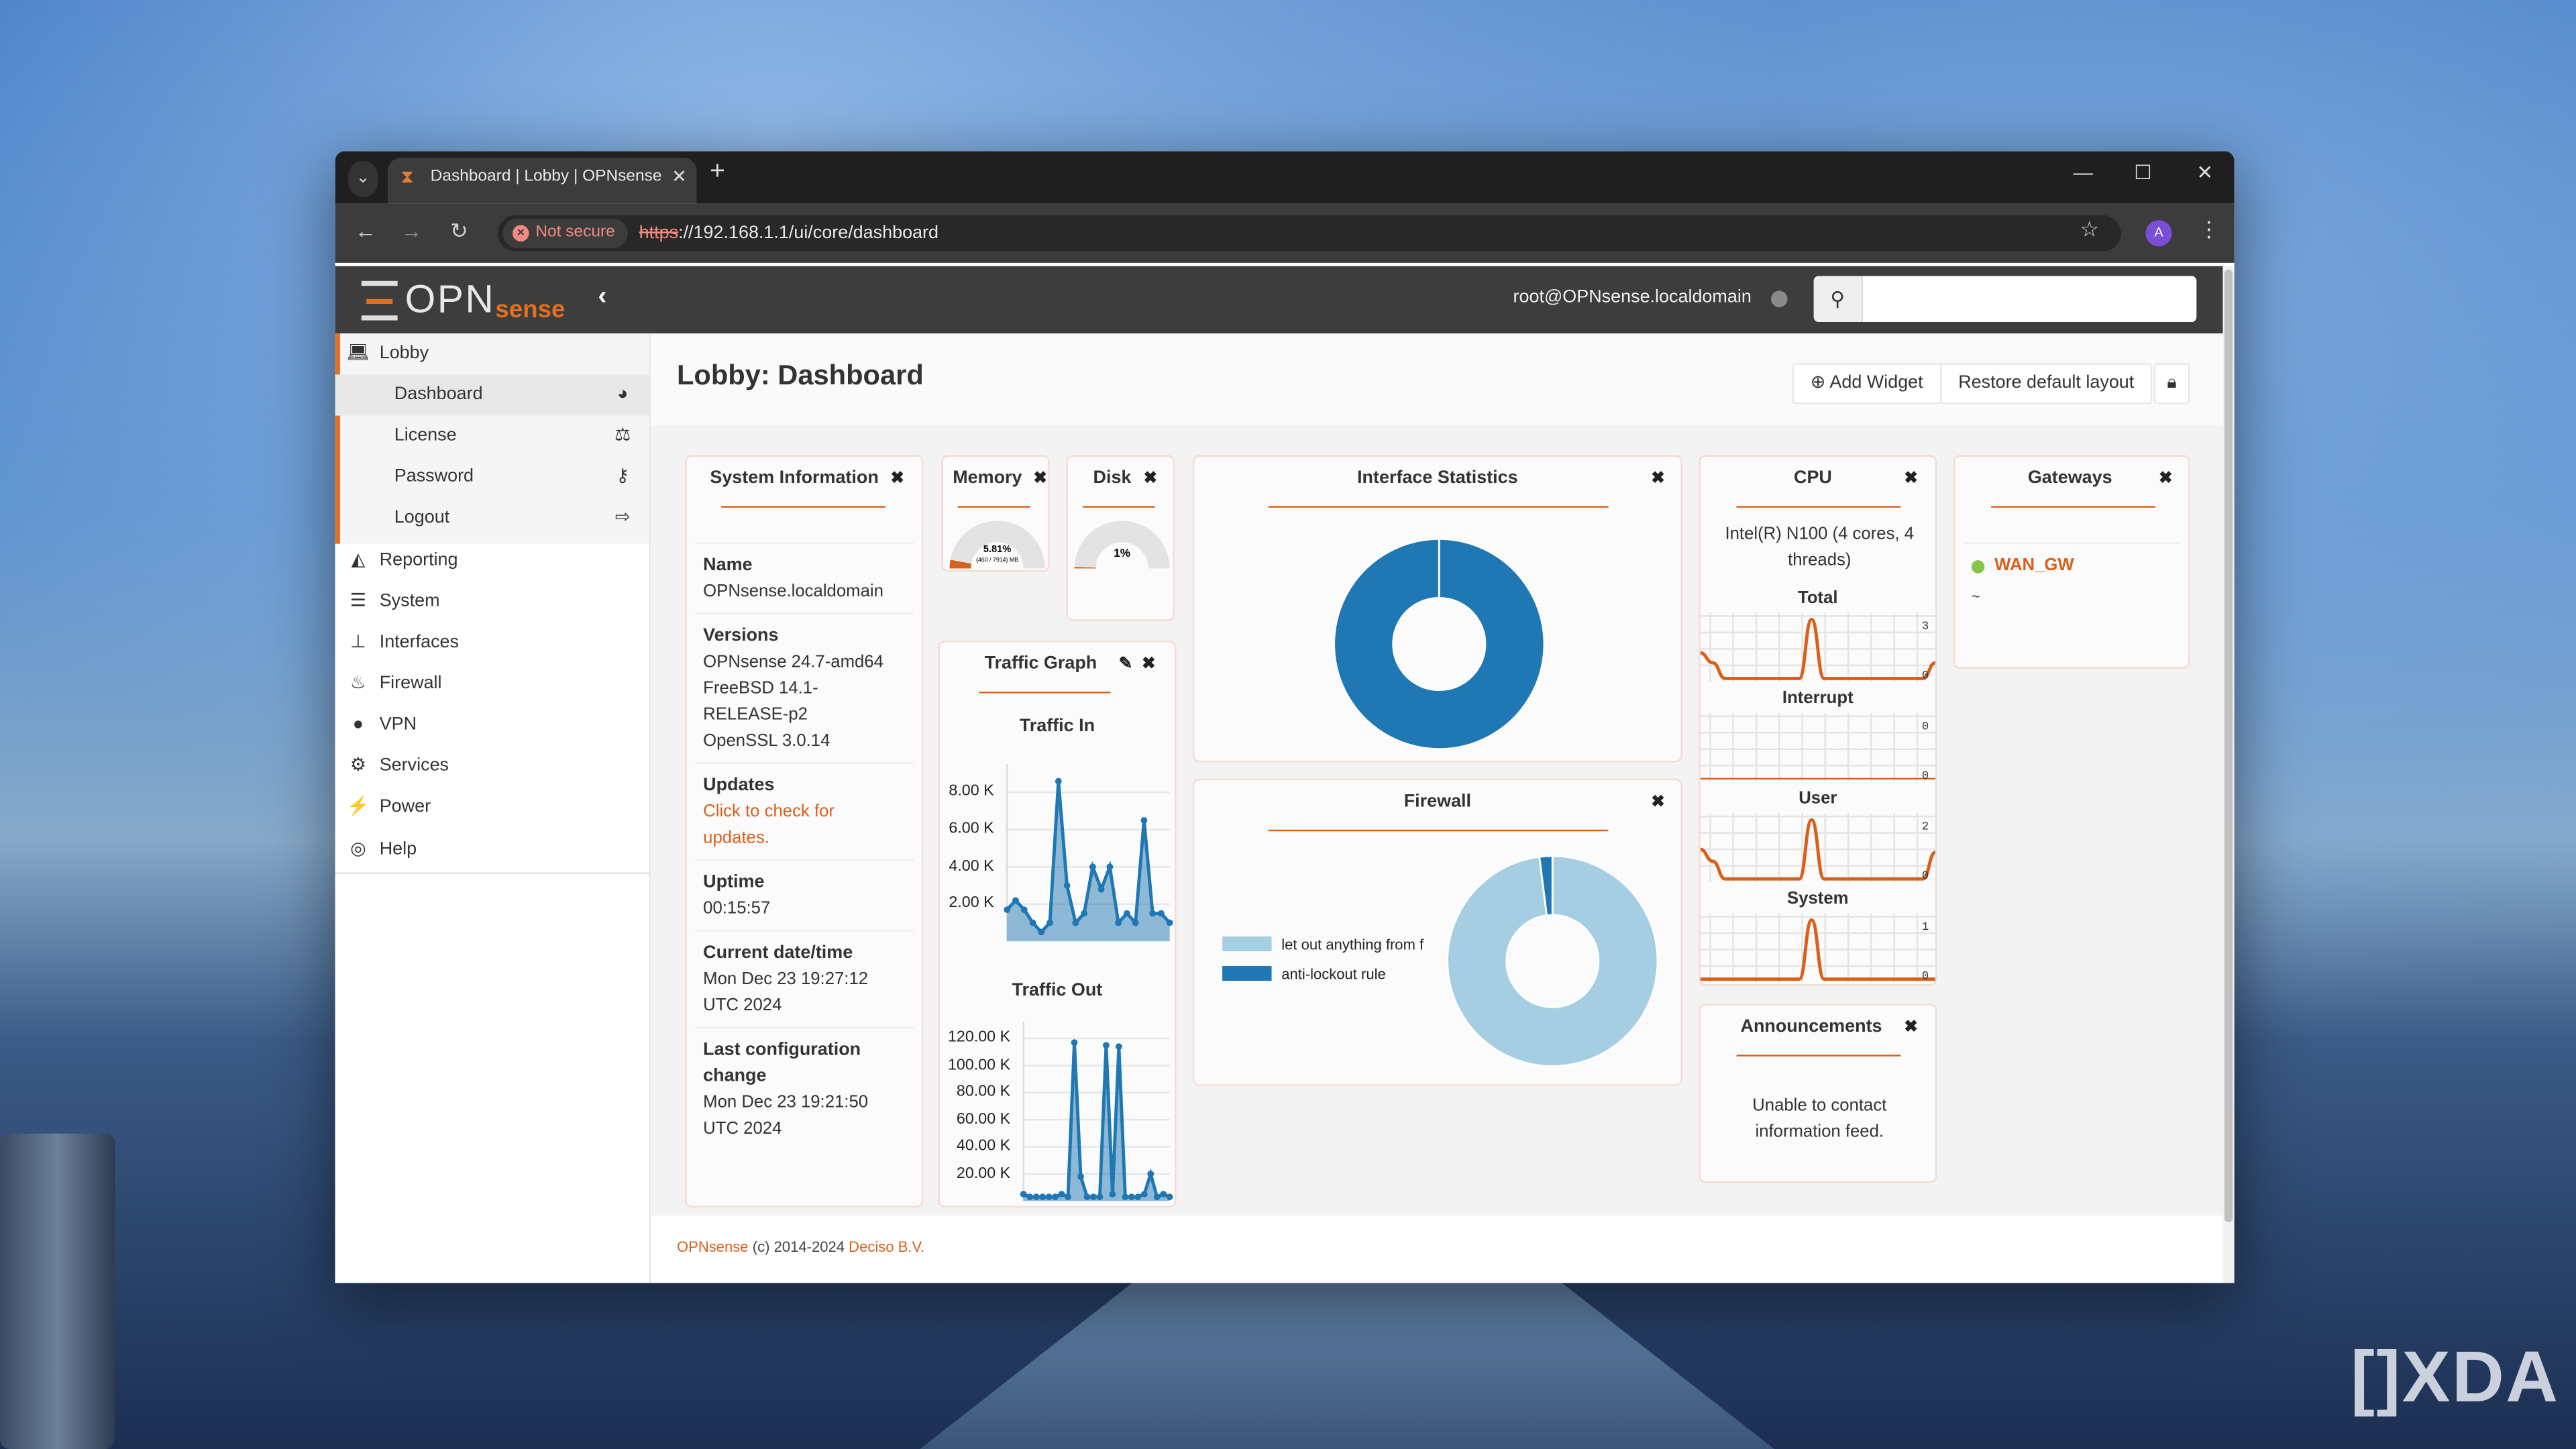 The image size is (2576, 1449). Describe the element at coordinates (712, 1247) in the screenshot. I see `footer-brand-link: OPNsense` at that location.